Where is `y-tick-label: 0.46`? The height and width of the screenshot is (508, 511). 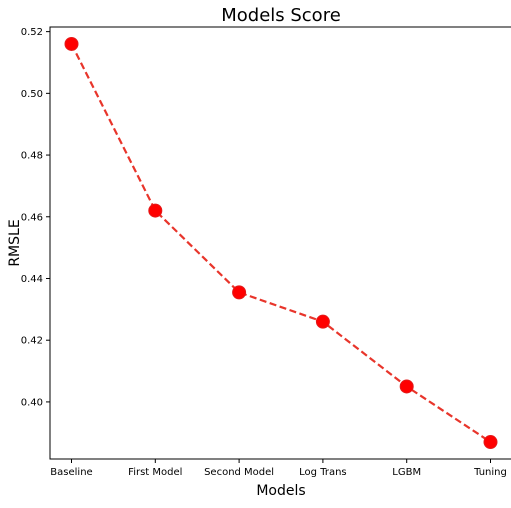 y-tick-label: 0.46 is located at coordinates (32, 217).